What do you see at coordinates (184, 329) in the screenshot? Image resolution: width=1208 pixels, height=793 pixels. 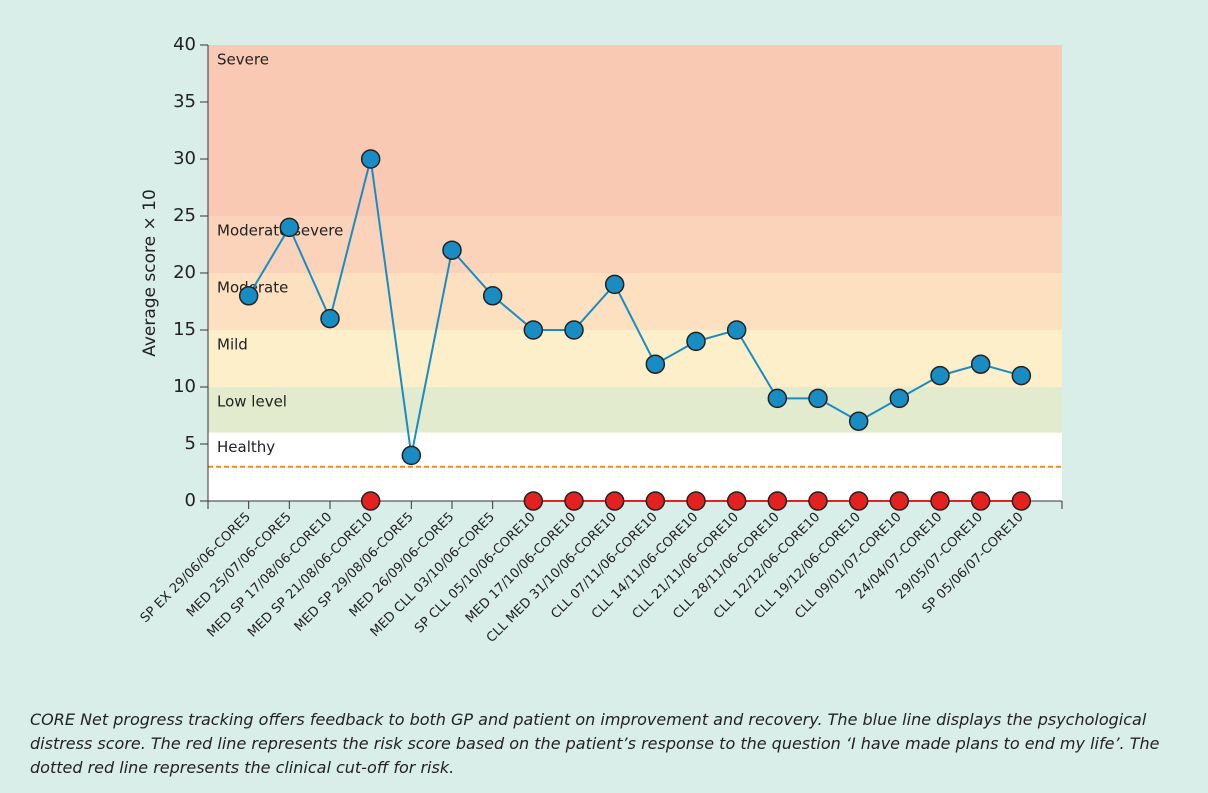 I see `y-tick-label: 15` at bounding box center [184, 329].